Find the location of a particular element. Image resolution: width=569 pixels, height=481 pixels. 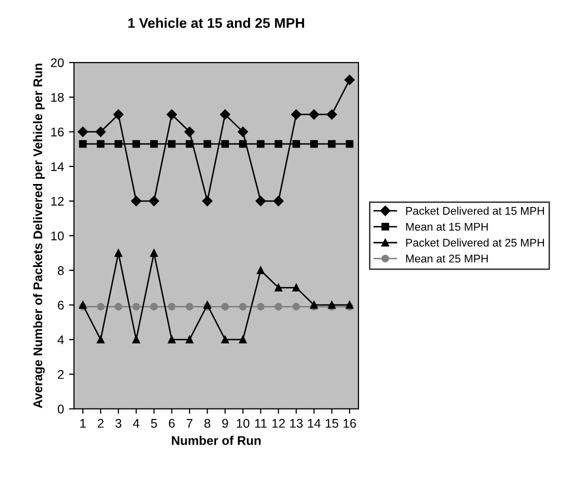

y-tick-label: 12 is located at coordinates (57, 201).